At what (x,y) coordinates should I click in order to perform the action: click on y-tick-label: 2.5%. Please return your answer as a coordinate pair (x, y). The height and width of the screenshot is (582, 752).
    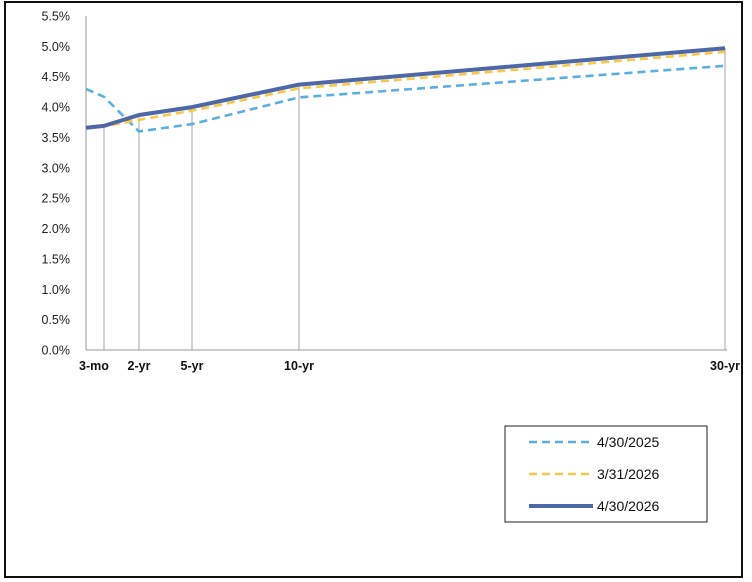
    Looking at the image, I should click on (56, 199).